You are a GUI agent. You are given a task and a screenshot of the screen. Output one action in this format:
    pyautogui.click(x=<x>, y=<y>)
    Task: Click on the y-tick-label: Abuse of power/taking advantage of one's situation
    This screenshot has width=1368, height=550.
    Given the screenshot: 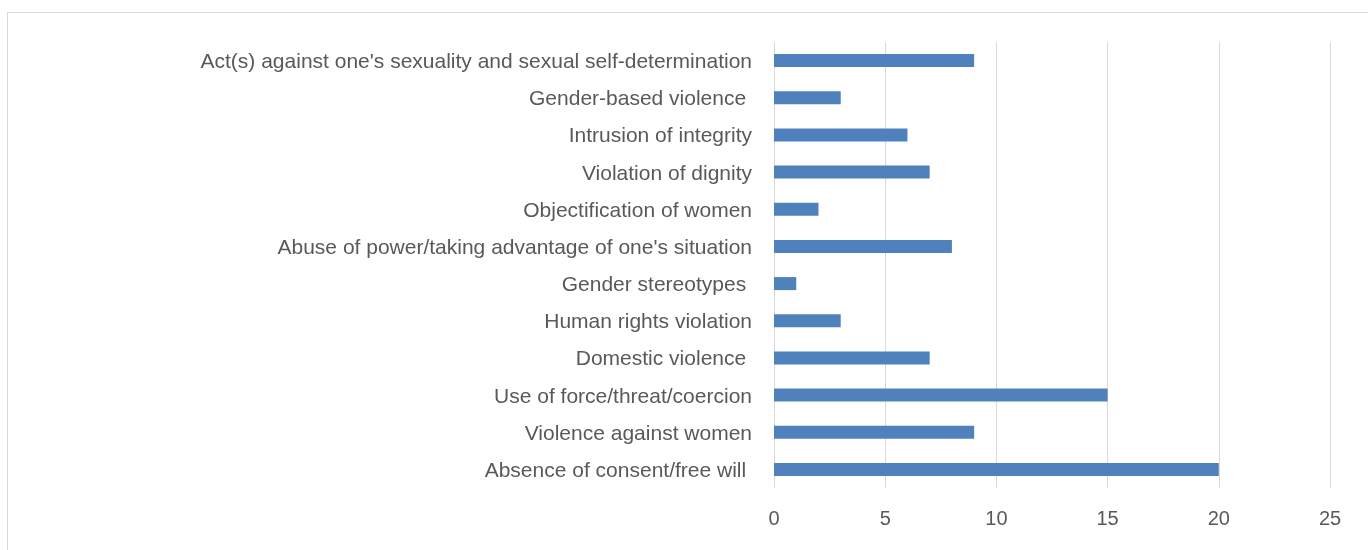 What is the action you would take?
    pyautogui.click(x=514, y=246)
    